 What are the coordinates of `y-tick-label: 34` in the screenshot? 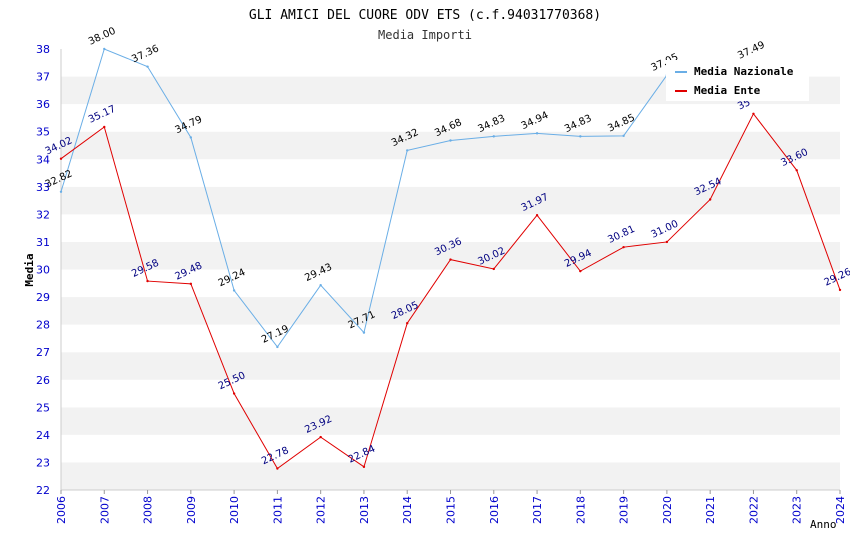 It's located at (43, 159).